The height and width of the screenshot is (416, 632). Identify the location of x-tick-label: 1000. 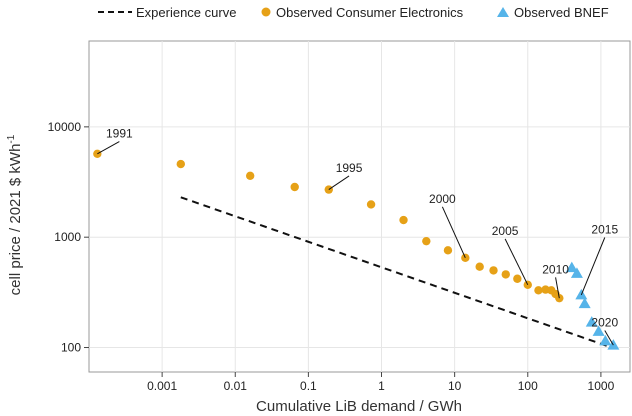
(601, 386).